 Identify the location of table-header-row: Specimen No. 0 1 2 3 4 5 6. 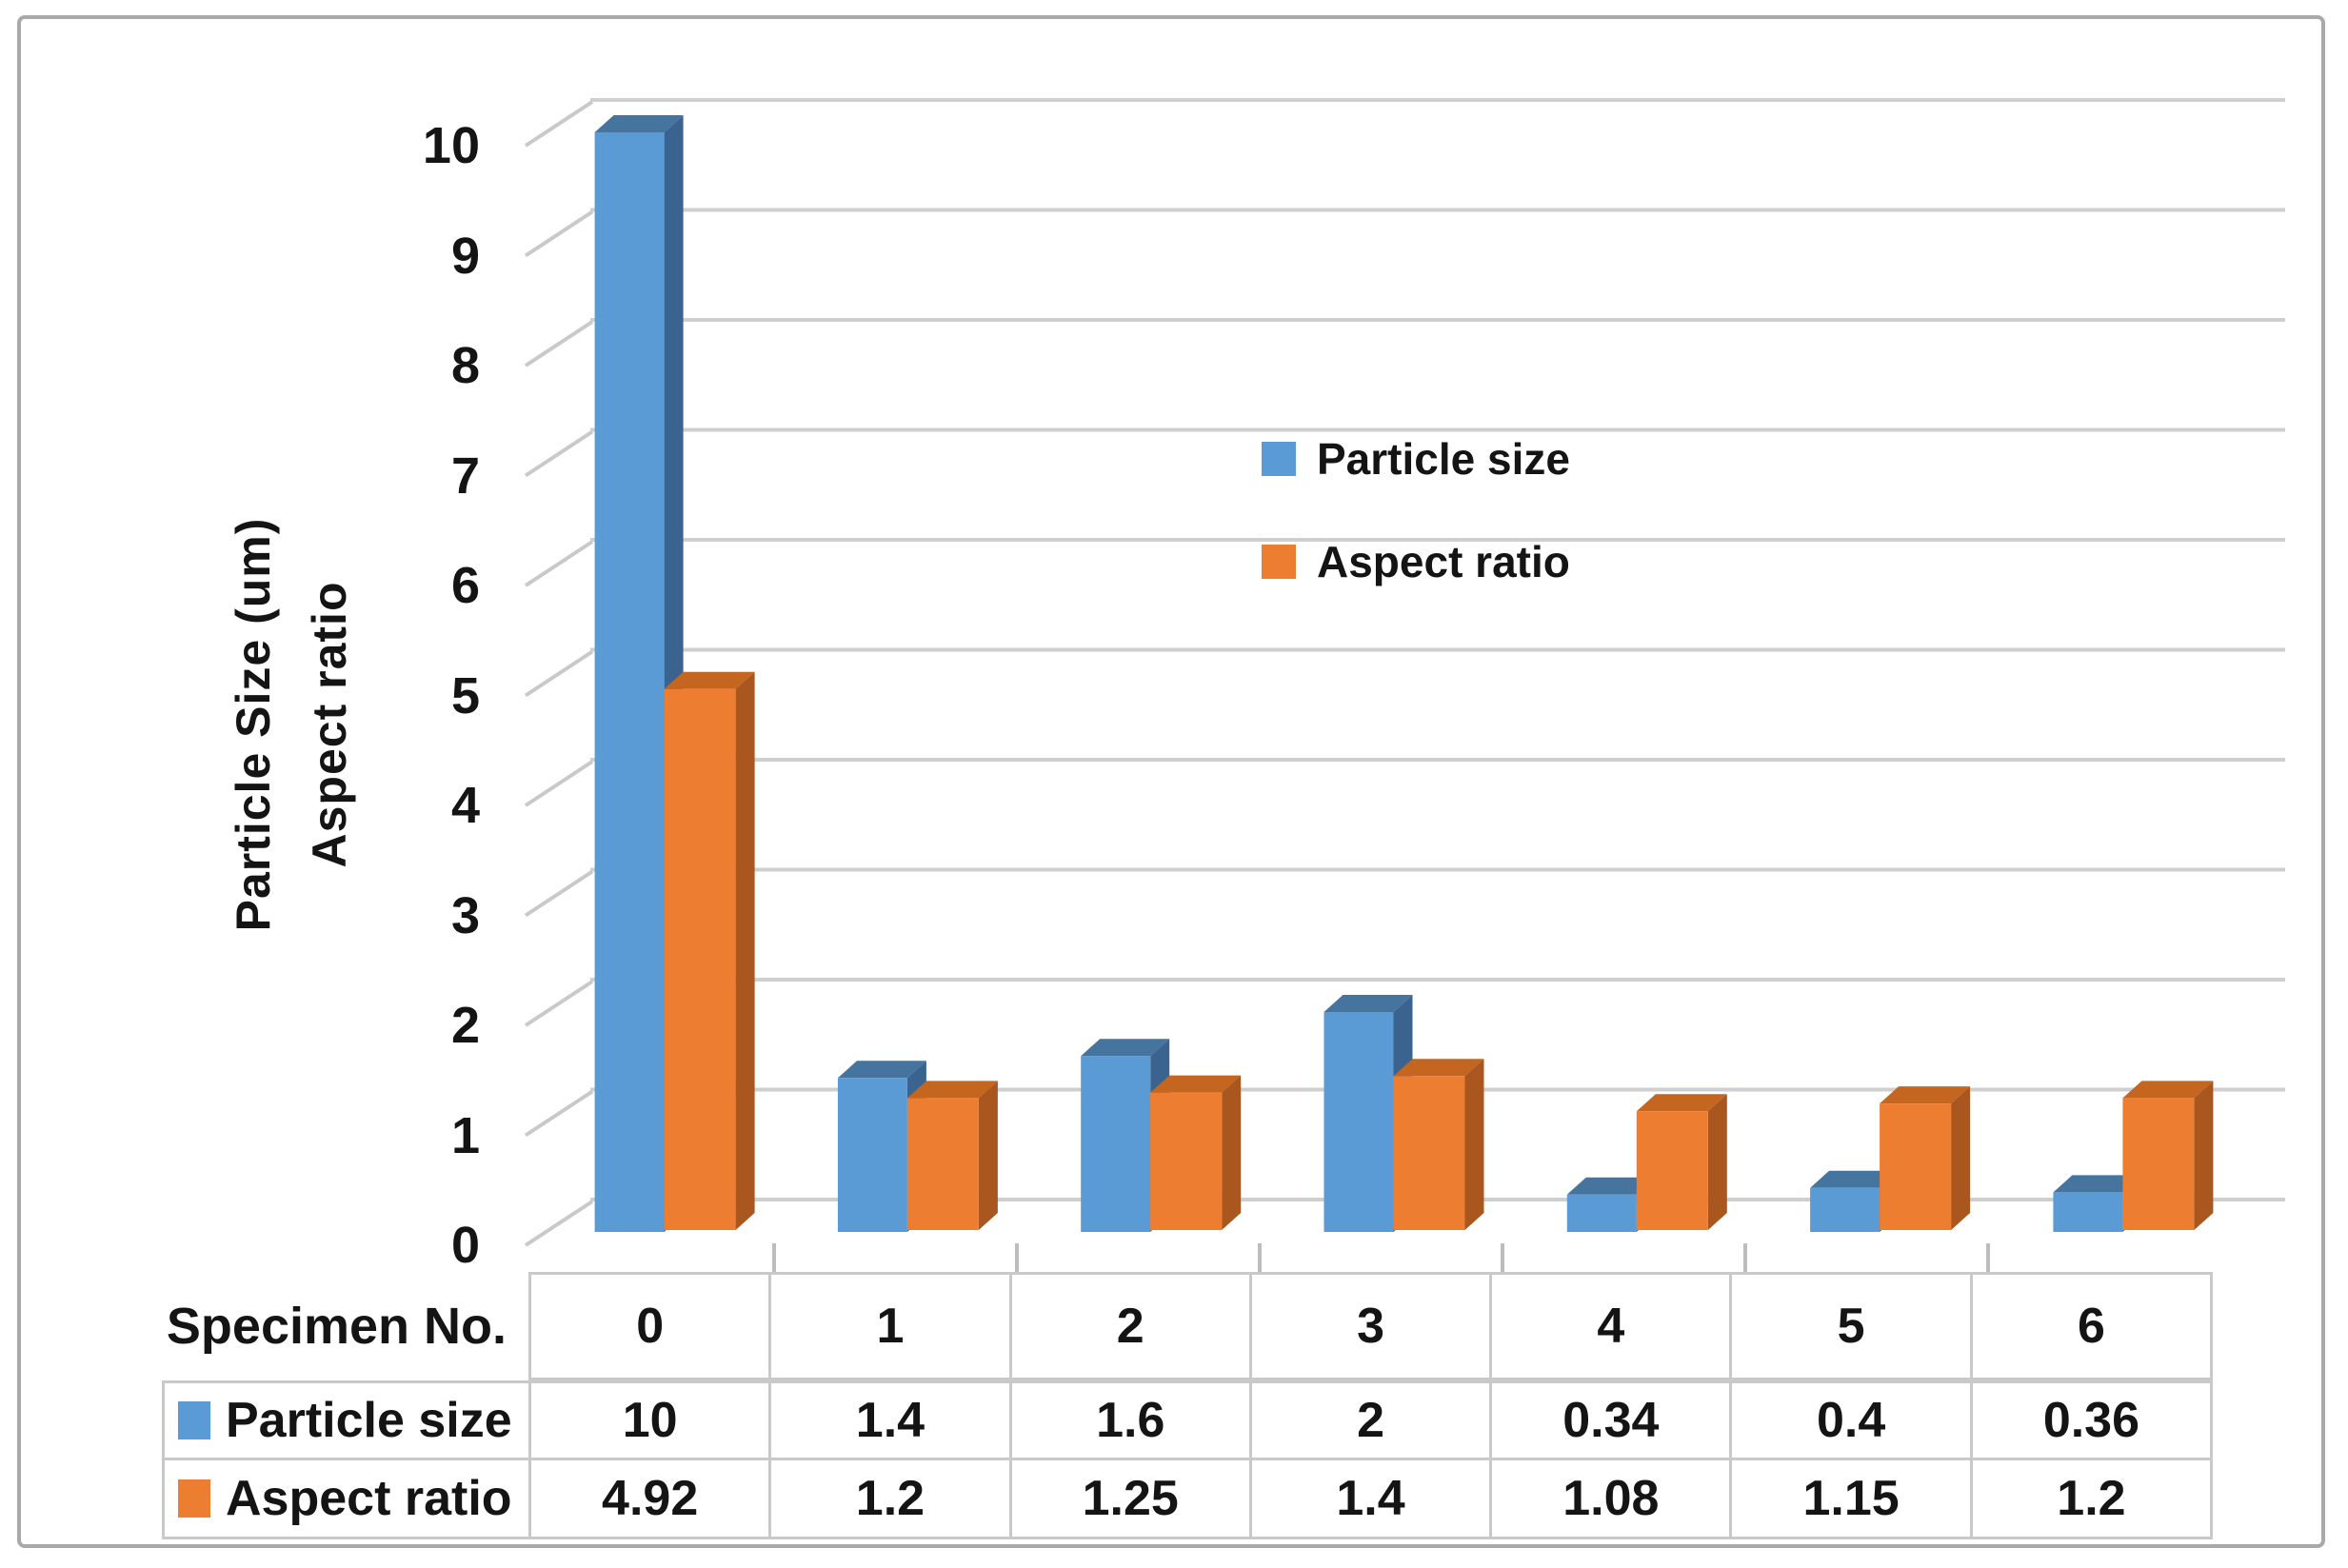
(1188, 1326).